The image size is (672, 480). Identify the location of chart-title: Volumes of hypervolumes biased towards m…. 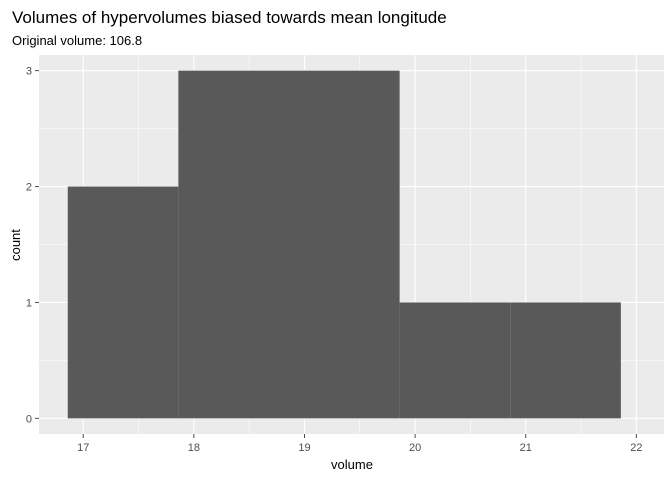
(229, 17).